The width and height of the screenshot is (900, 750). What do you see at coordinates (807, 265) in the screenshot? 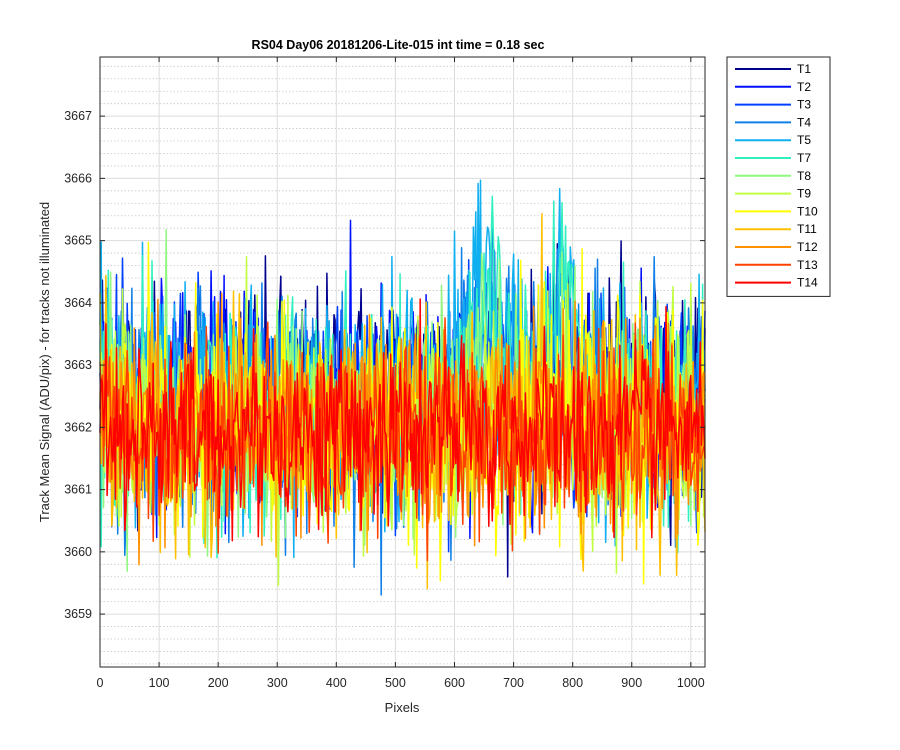
I see `legend-label-t13: T13` at bounding box center [807, 265].